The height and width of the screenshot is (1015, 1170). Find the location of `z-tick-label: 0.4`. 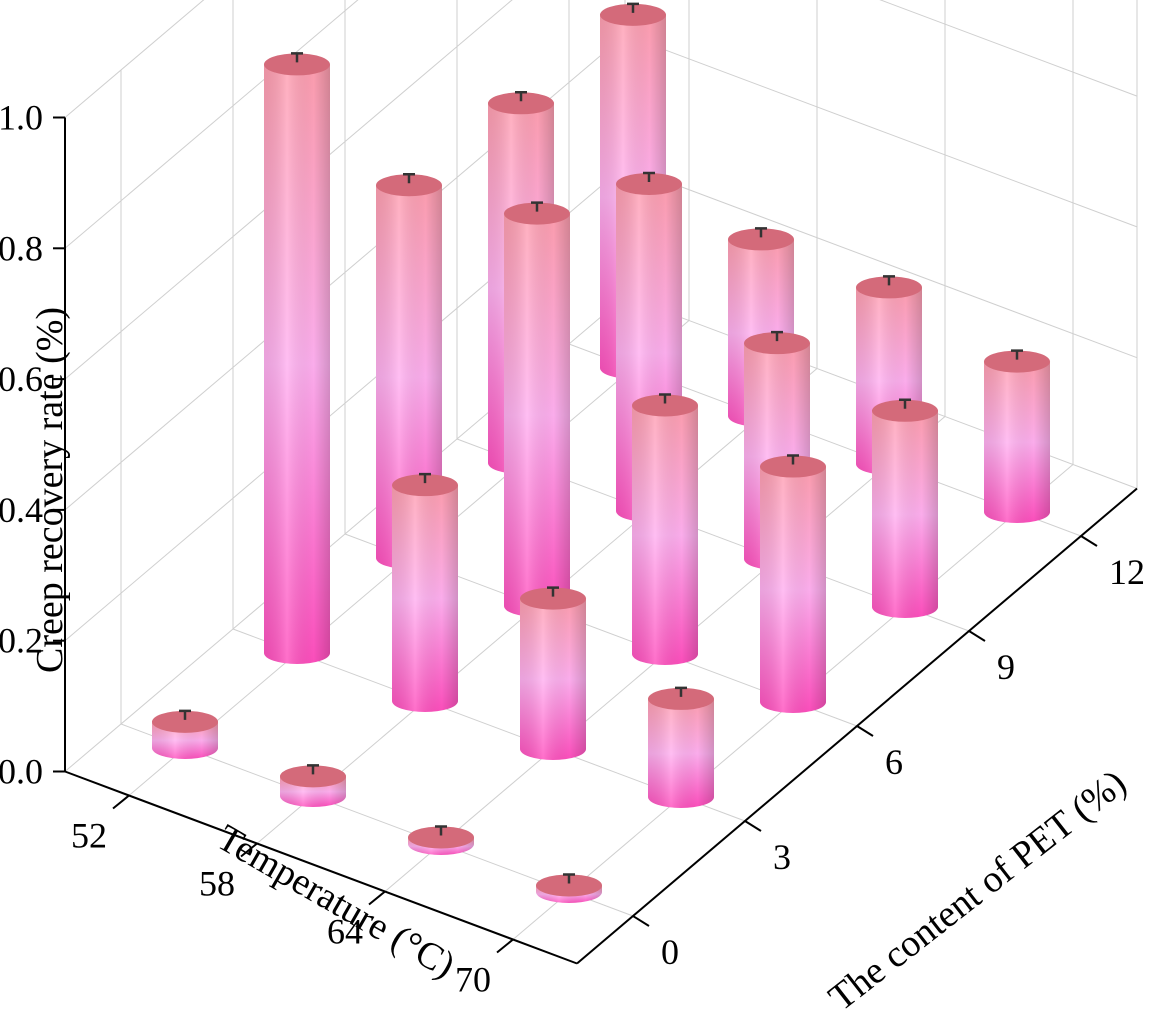

z-tick-label: 0.4 is located at coordinates (21, 510).